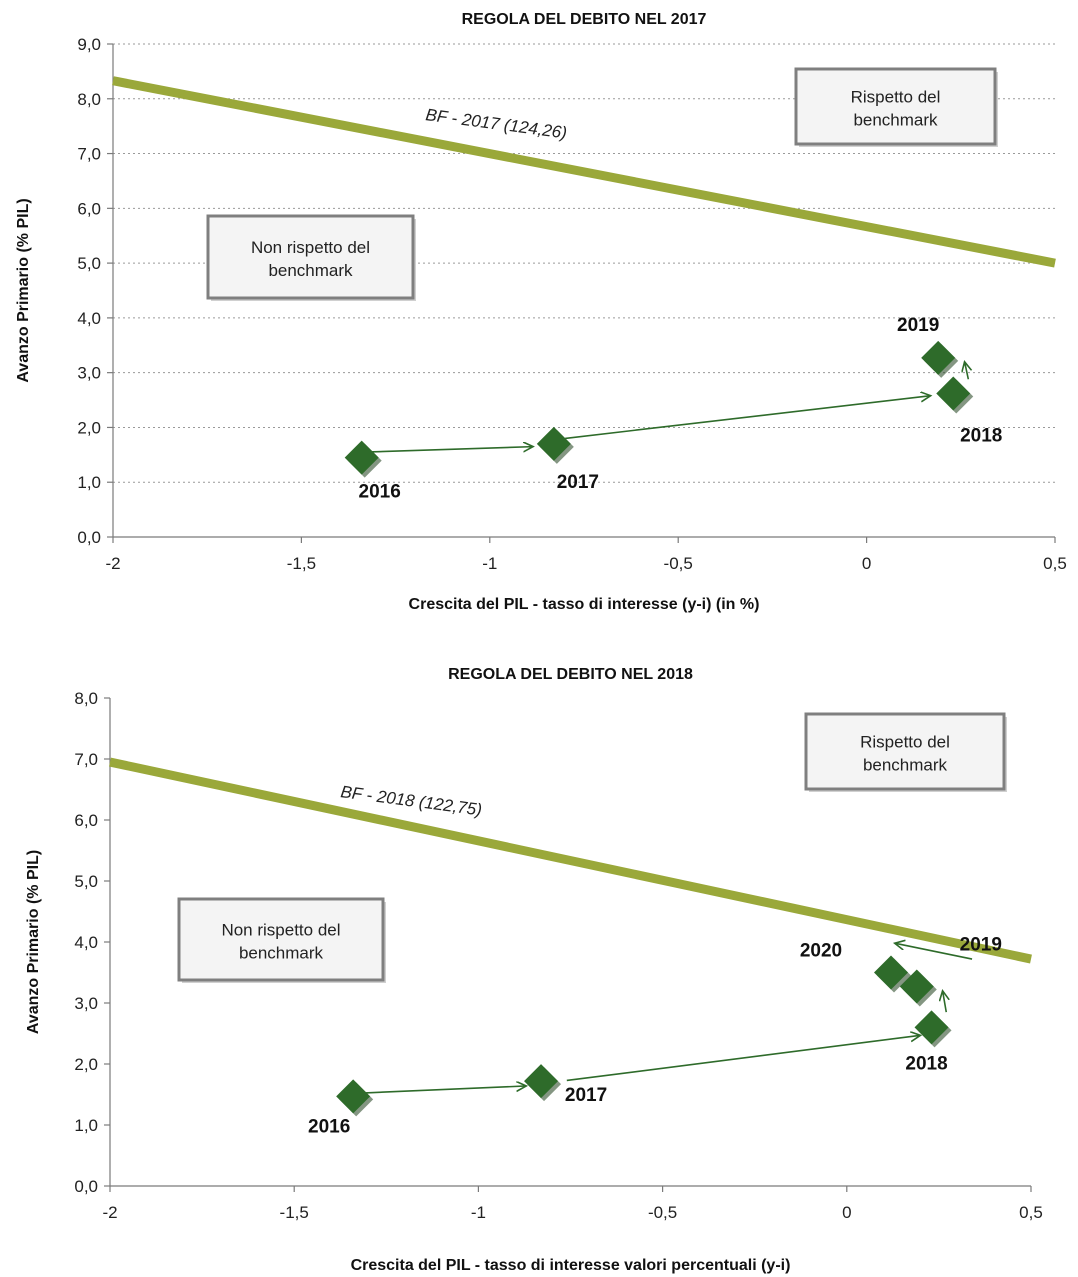  I want to click on point-label-2020: 2020, so click(821, 951).